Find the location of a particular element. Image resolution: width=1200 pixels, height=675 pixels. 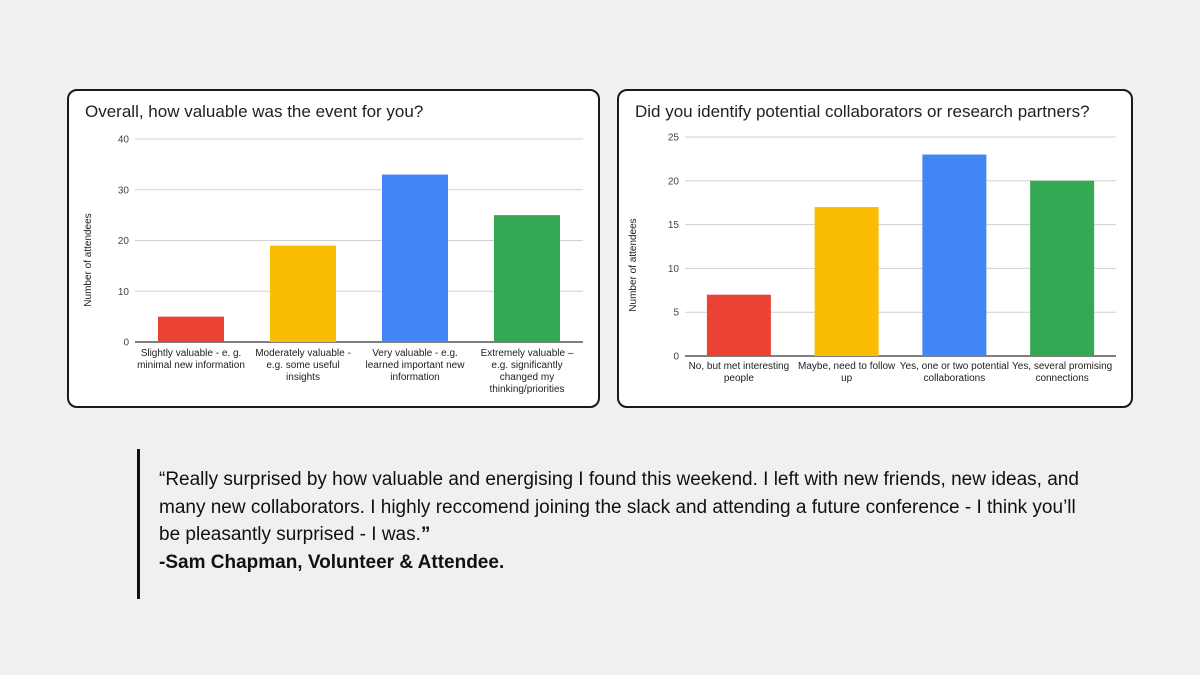

quote-close-mark: ” is located at coordinates (425, 534).